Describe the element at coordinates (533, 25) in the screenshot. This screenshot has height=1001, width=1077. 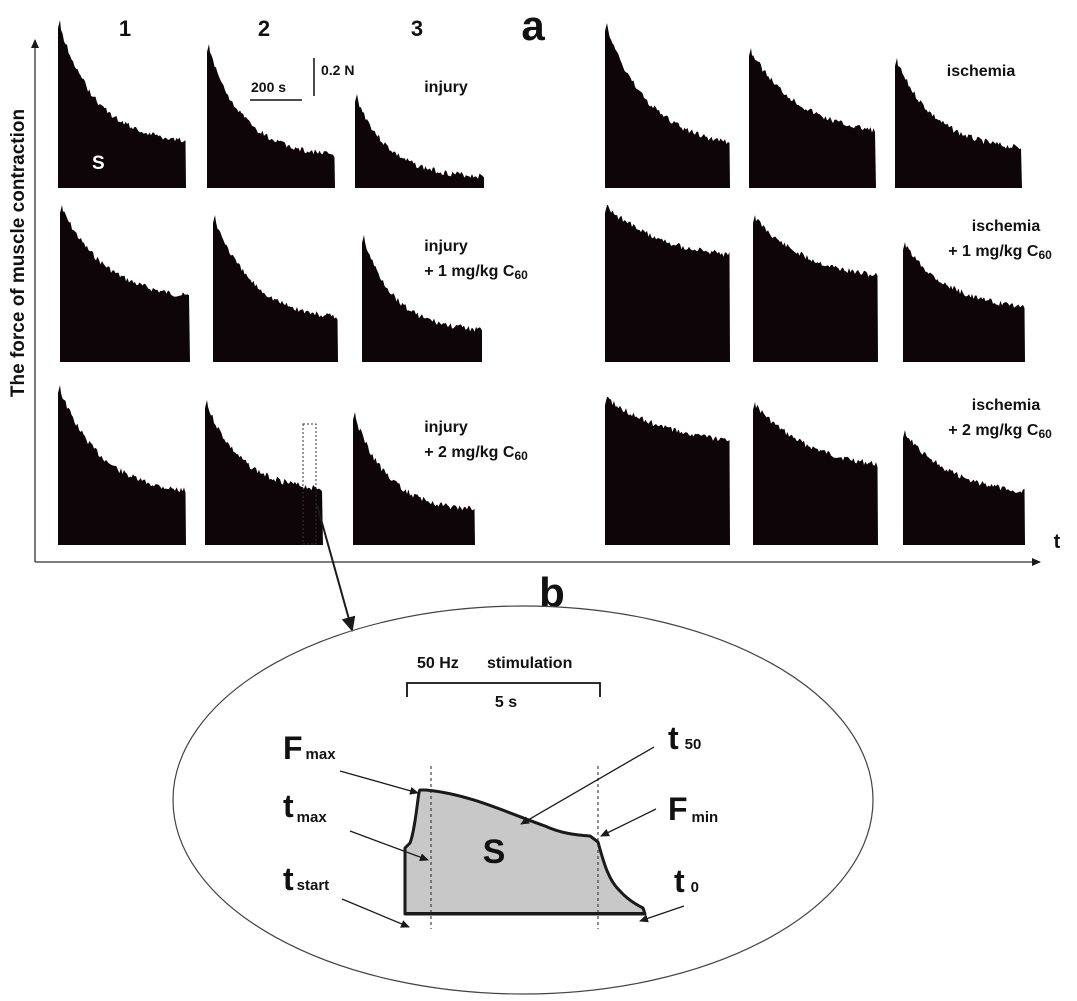
I see `panel-a-label: a` at that location.